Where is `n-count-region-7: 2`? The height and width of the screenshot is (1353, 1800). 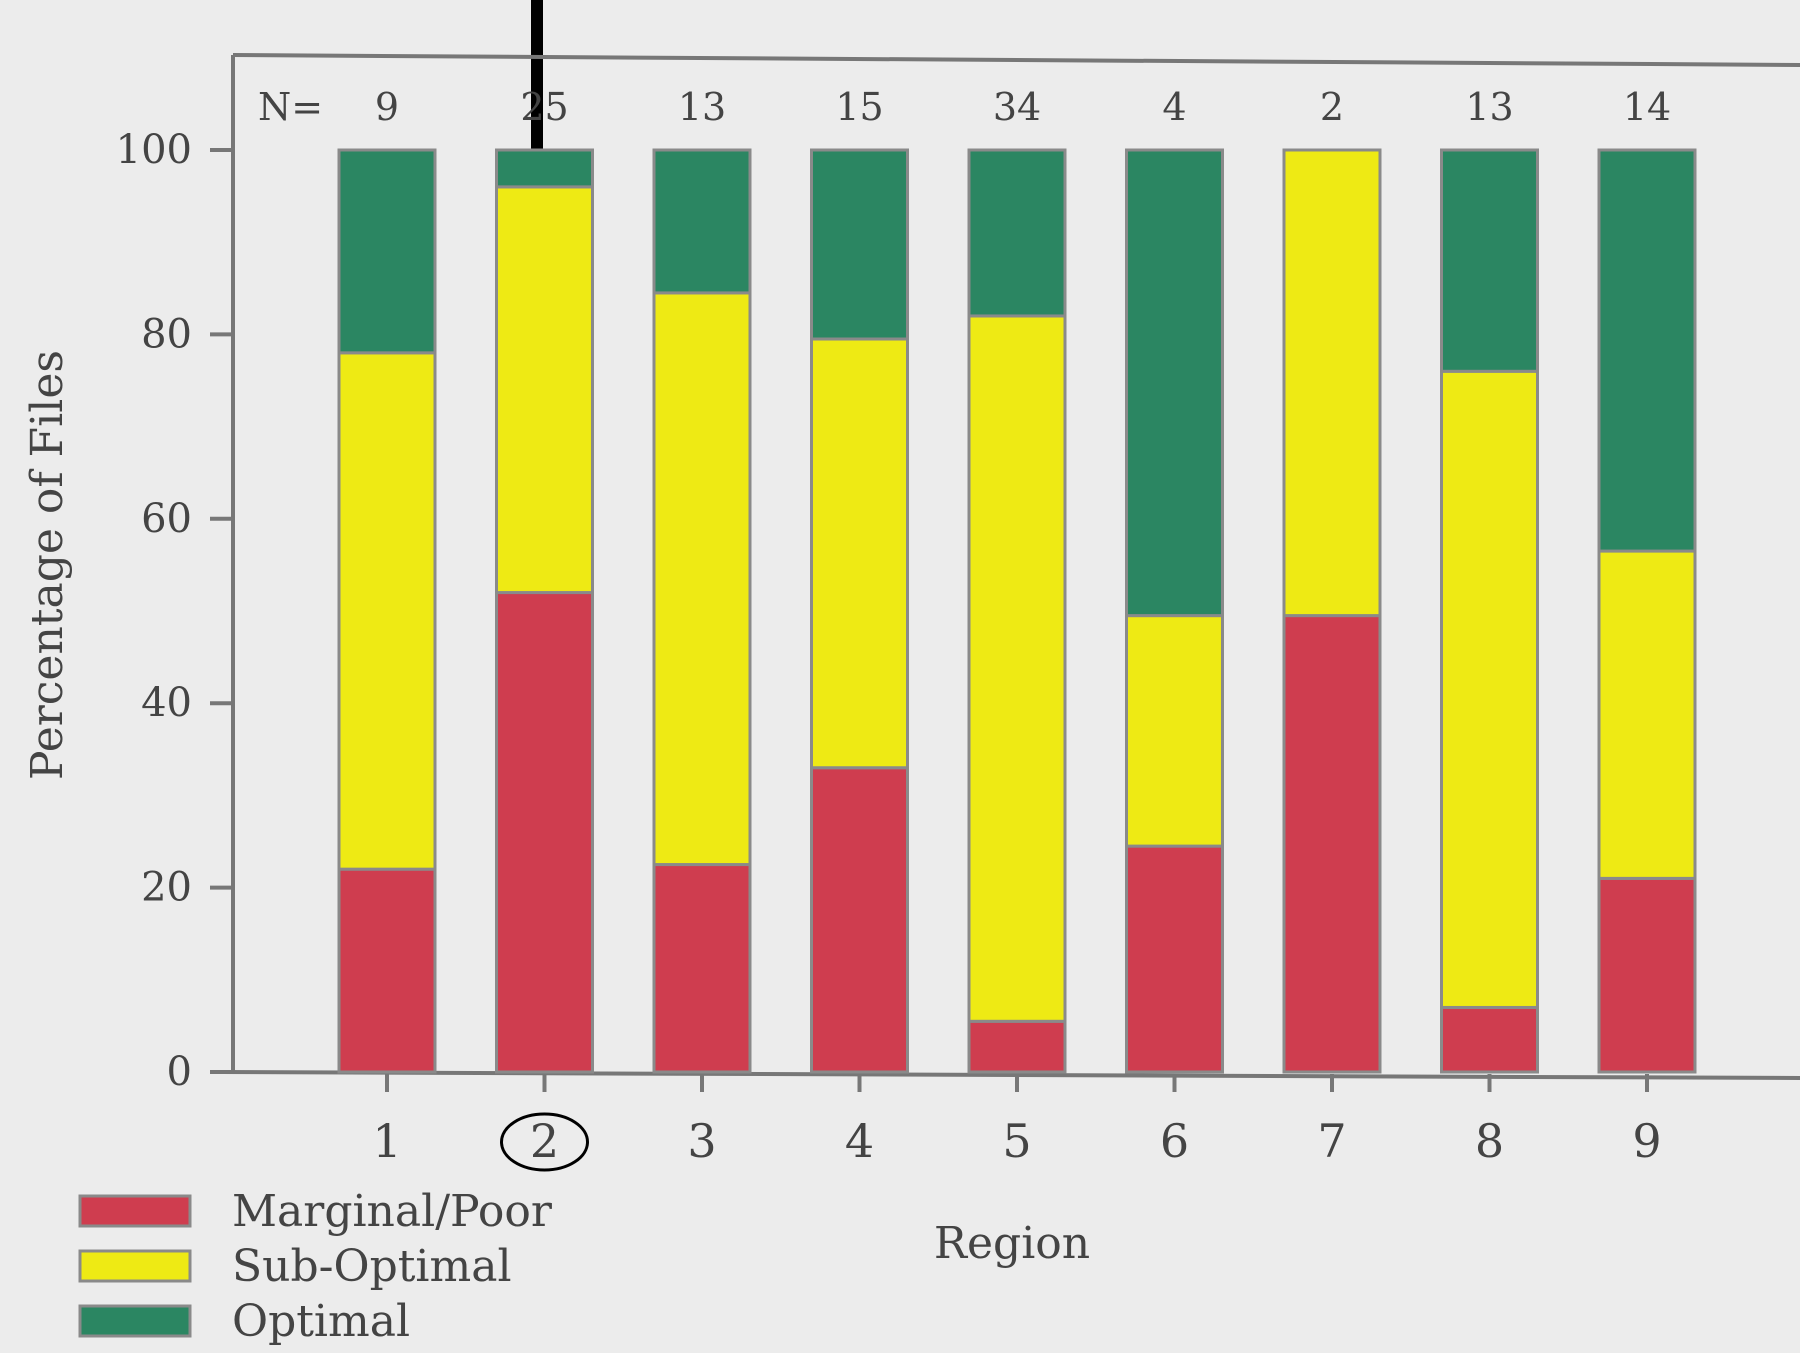 n-count-region-7: 2 is located at coordinates (1332, 107).